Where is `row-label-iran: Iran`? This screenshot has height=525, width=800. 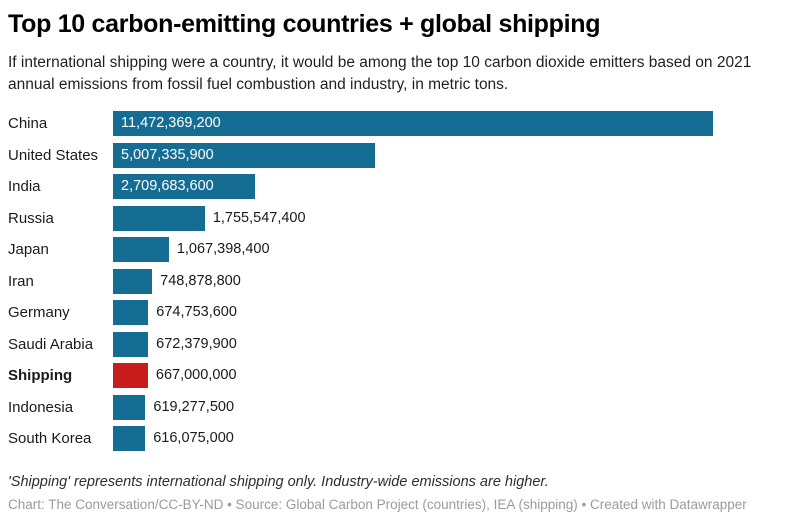
row-label-iran: Iran is located at coordinates (21, 281).